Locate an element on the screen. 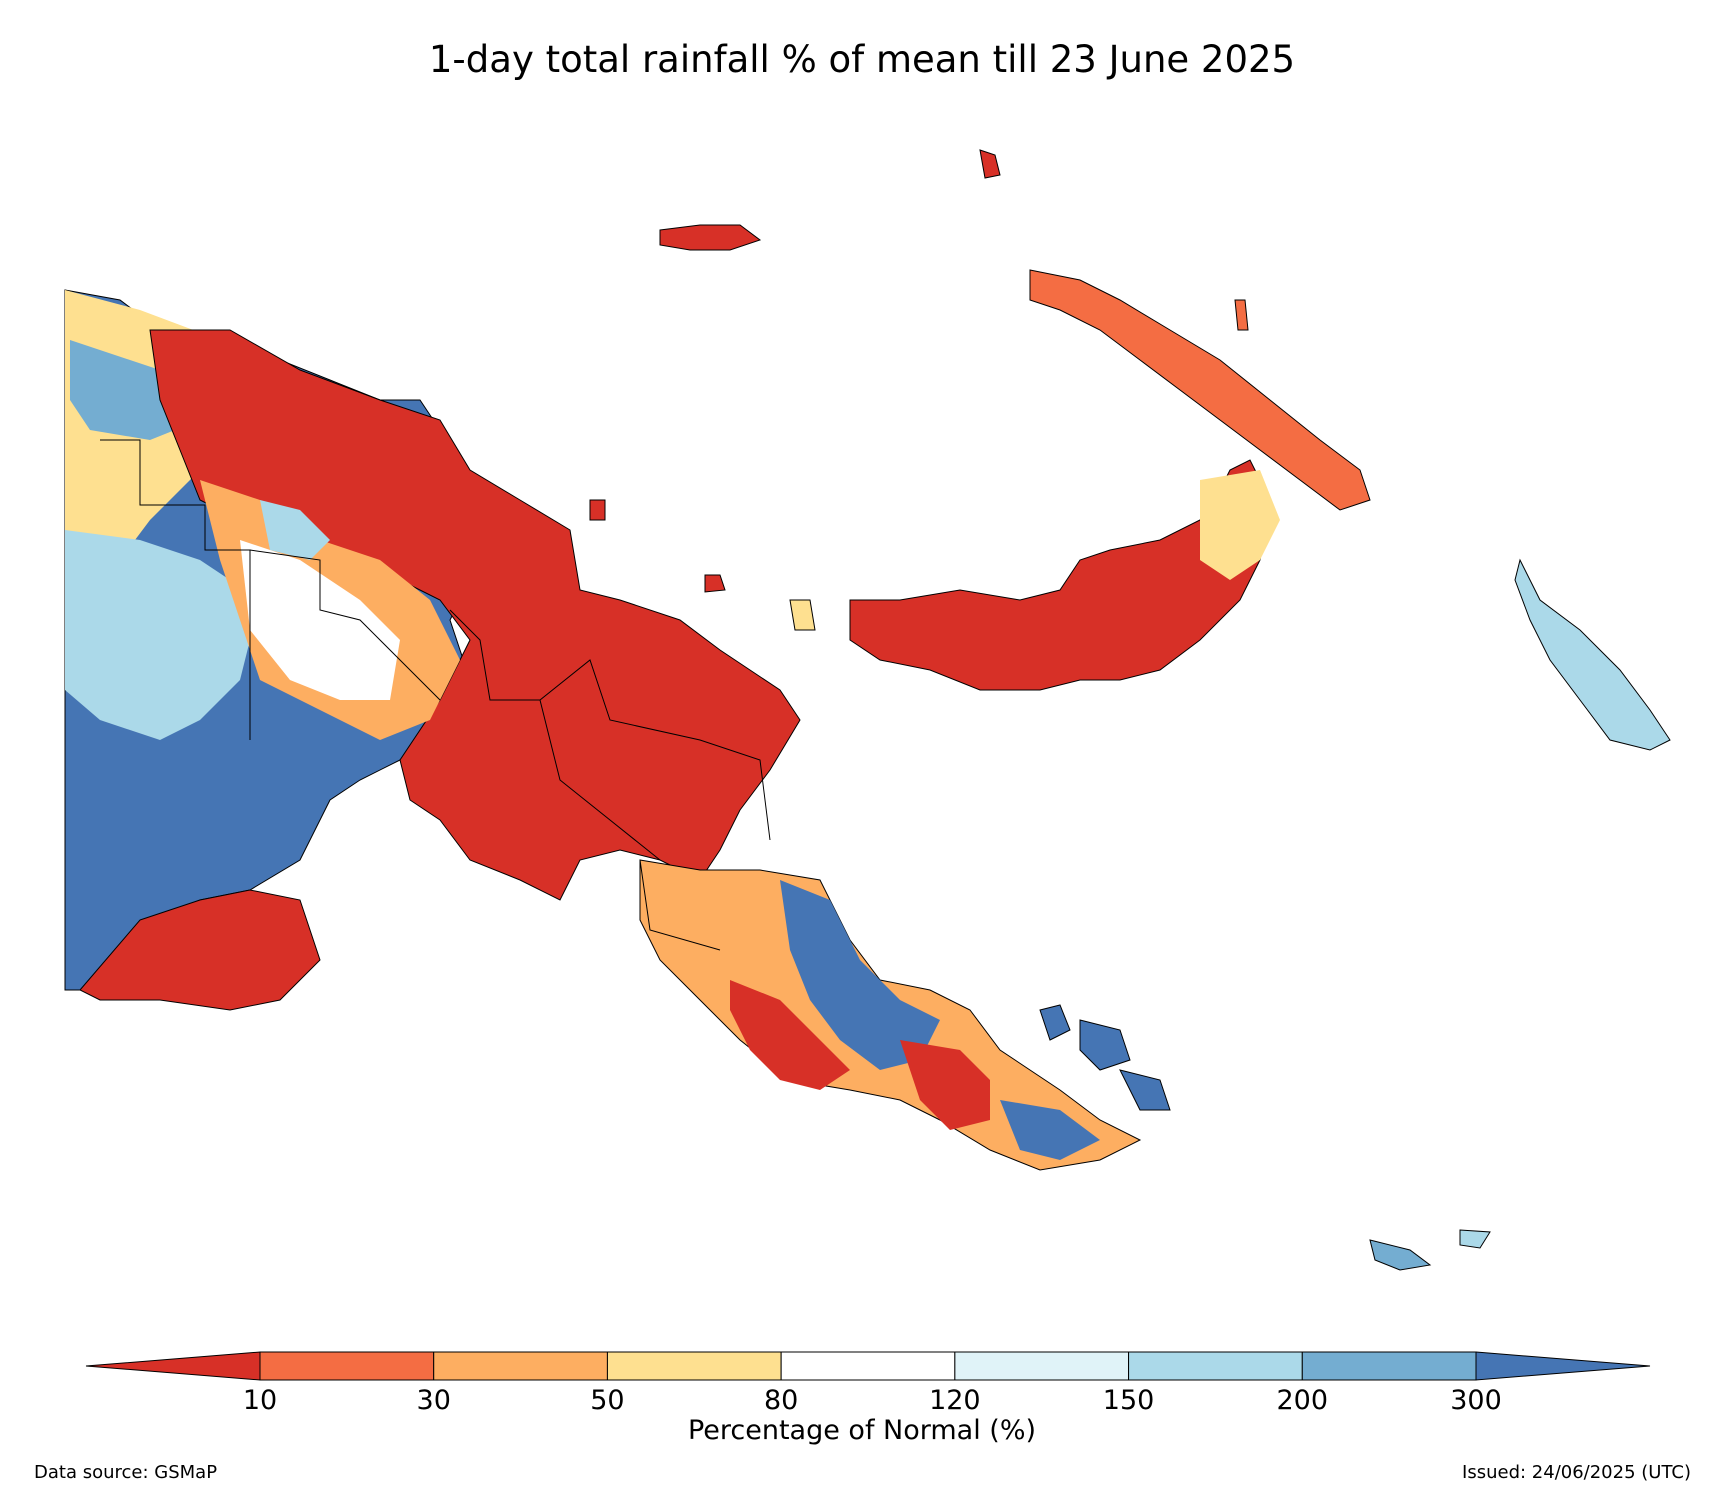 This screenshot has height=1494, width=1724. province-boundaries is located at coordinates (435, 695).